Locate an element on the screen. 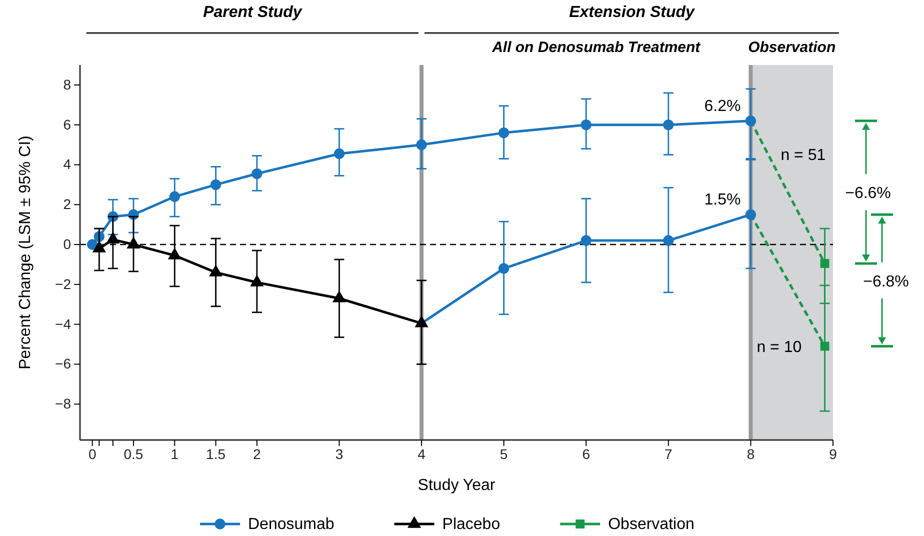 This screenshot has width=924, height=536. x-tick-label: 1 is located at coordinates (174, 454).